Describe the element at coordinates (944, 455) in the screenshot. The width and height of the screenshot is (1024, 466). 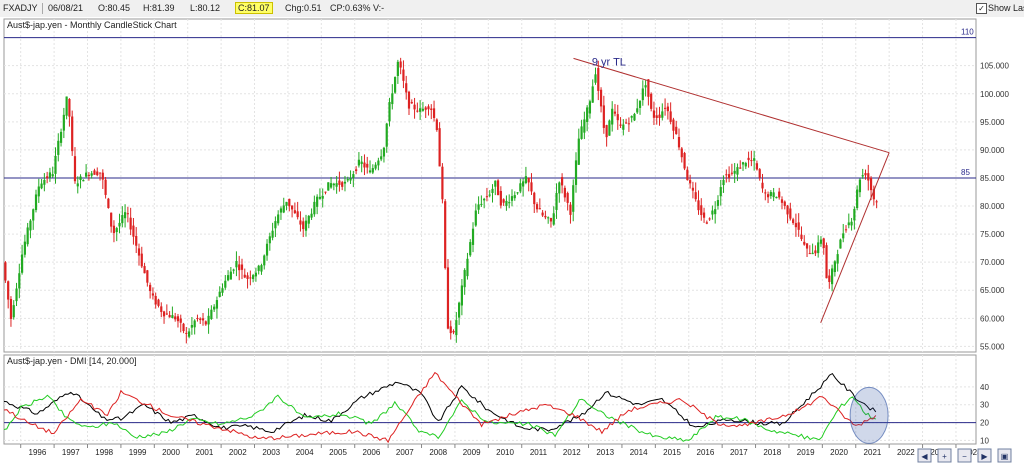
I see `zoom-icon` at that location.